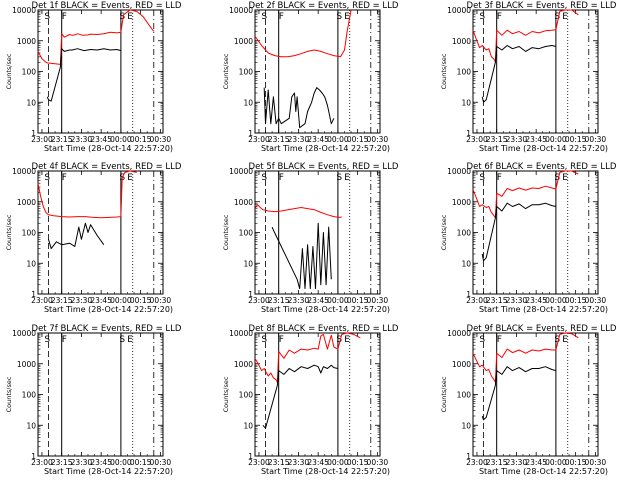 The image size is (640, 480). What do you see at coordinates (107, 167) in the screenshot?
I see `plot-title: Det 4f BLACK = Events, RED = LLD` at bounding box center [107, 167].